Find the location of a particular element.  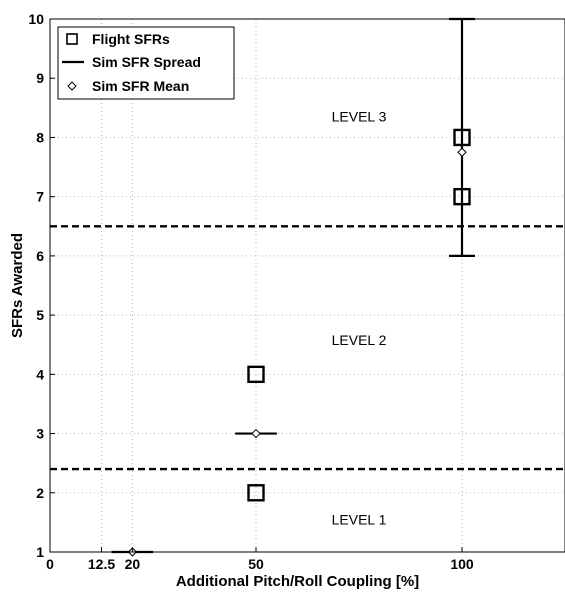

y-tick-label-10: 10 is located at coordinates (36, 19).